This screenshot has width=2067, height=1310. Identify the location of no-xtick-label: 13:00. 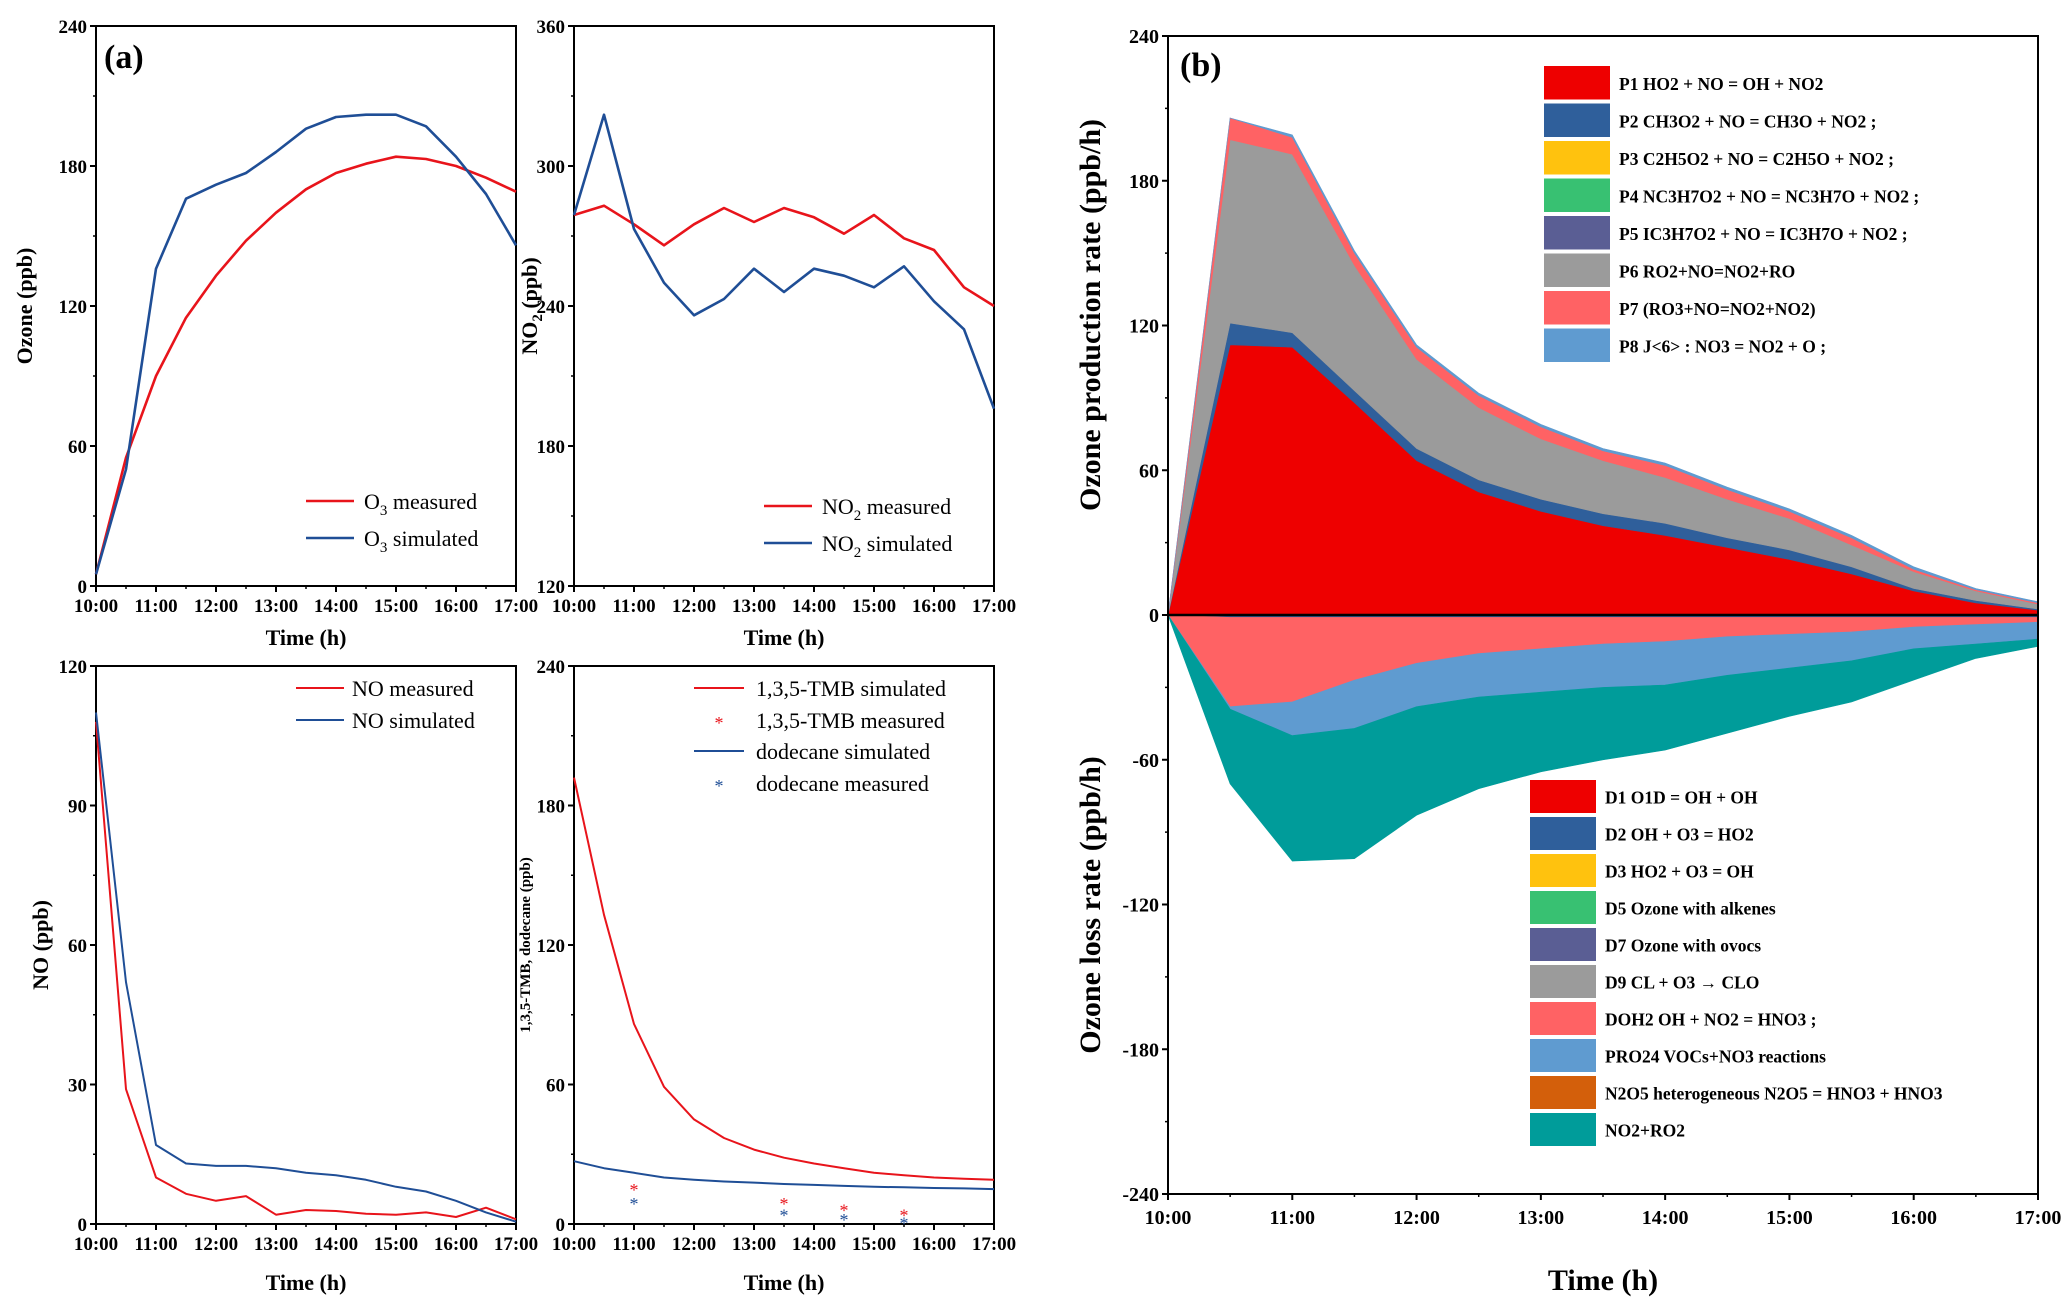
(276, 1244).